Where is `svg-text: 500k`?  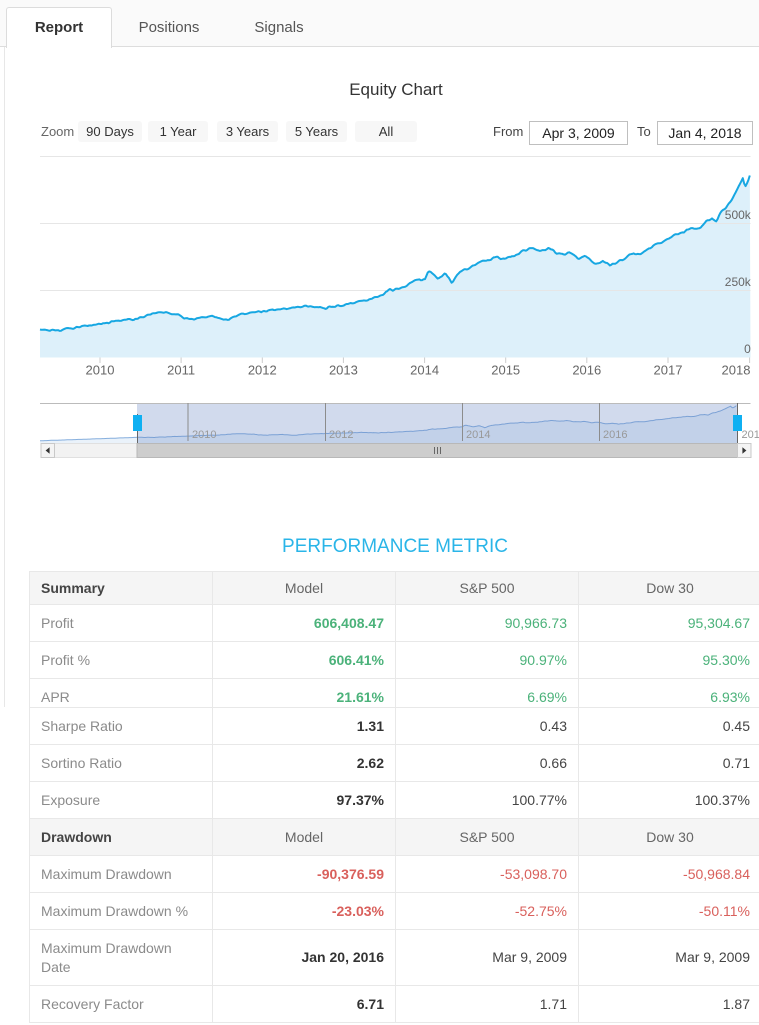
svg-text: 500k is located at coordinates (738, 215).